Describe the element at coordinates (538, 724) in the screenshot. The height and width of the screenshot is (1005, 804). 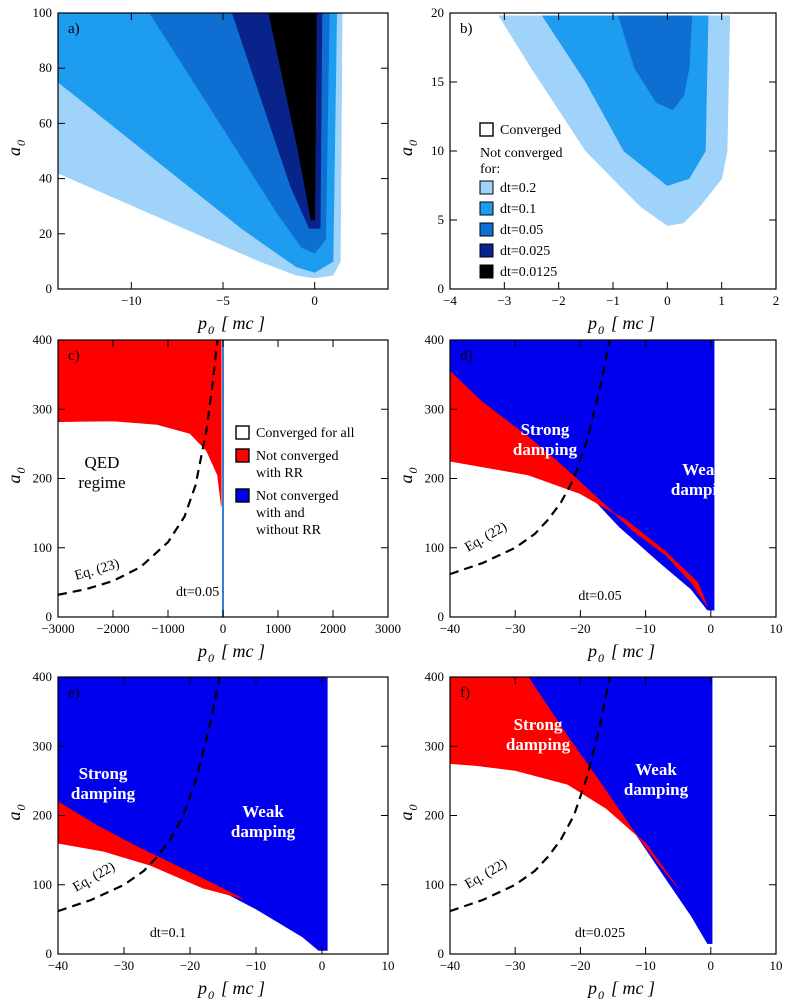
I see `annotation-strong: Strong` at that location.